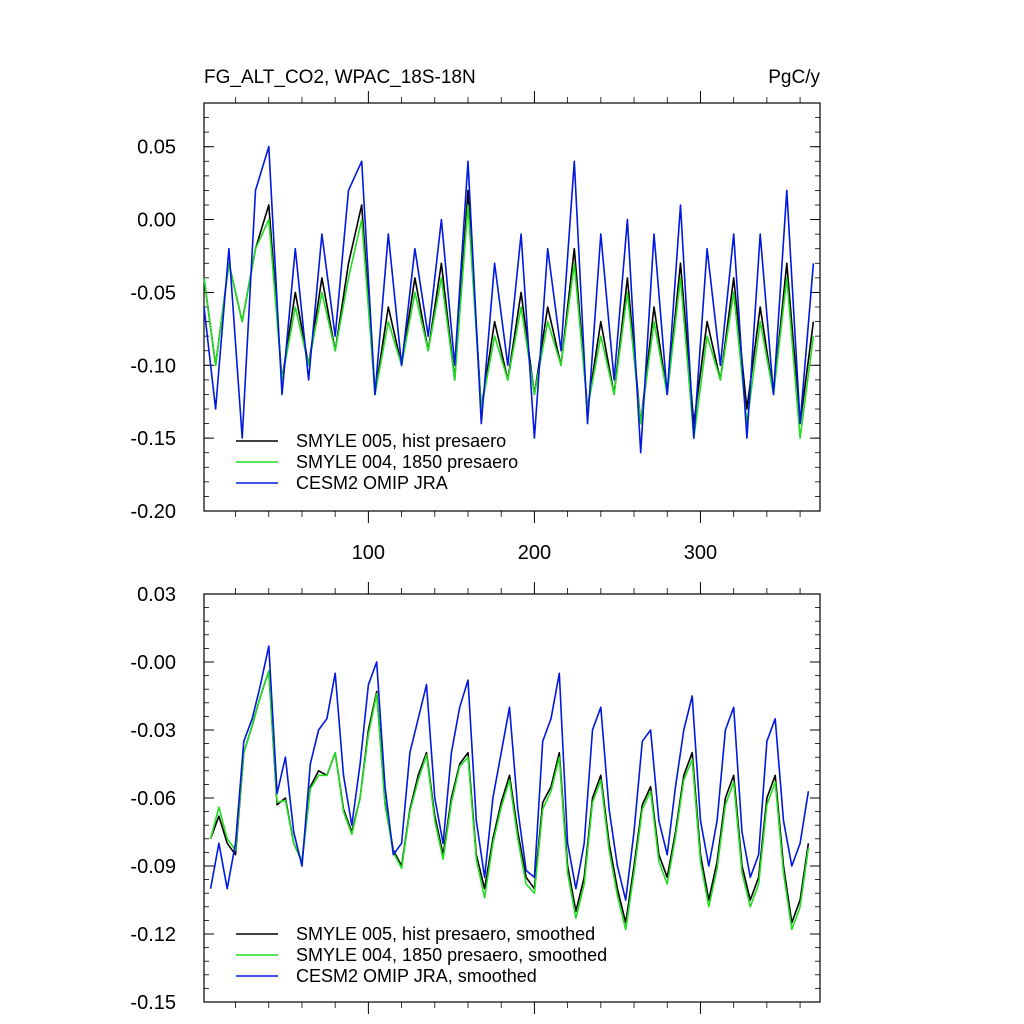 This screenshot has width=1024, height=1024. I want to click on legend-label: CESM2 OMIP JRA, so click(372, 483).